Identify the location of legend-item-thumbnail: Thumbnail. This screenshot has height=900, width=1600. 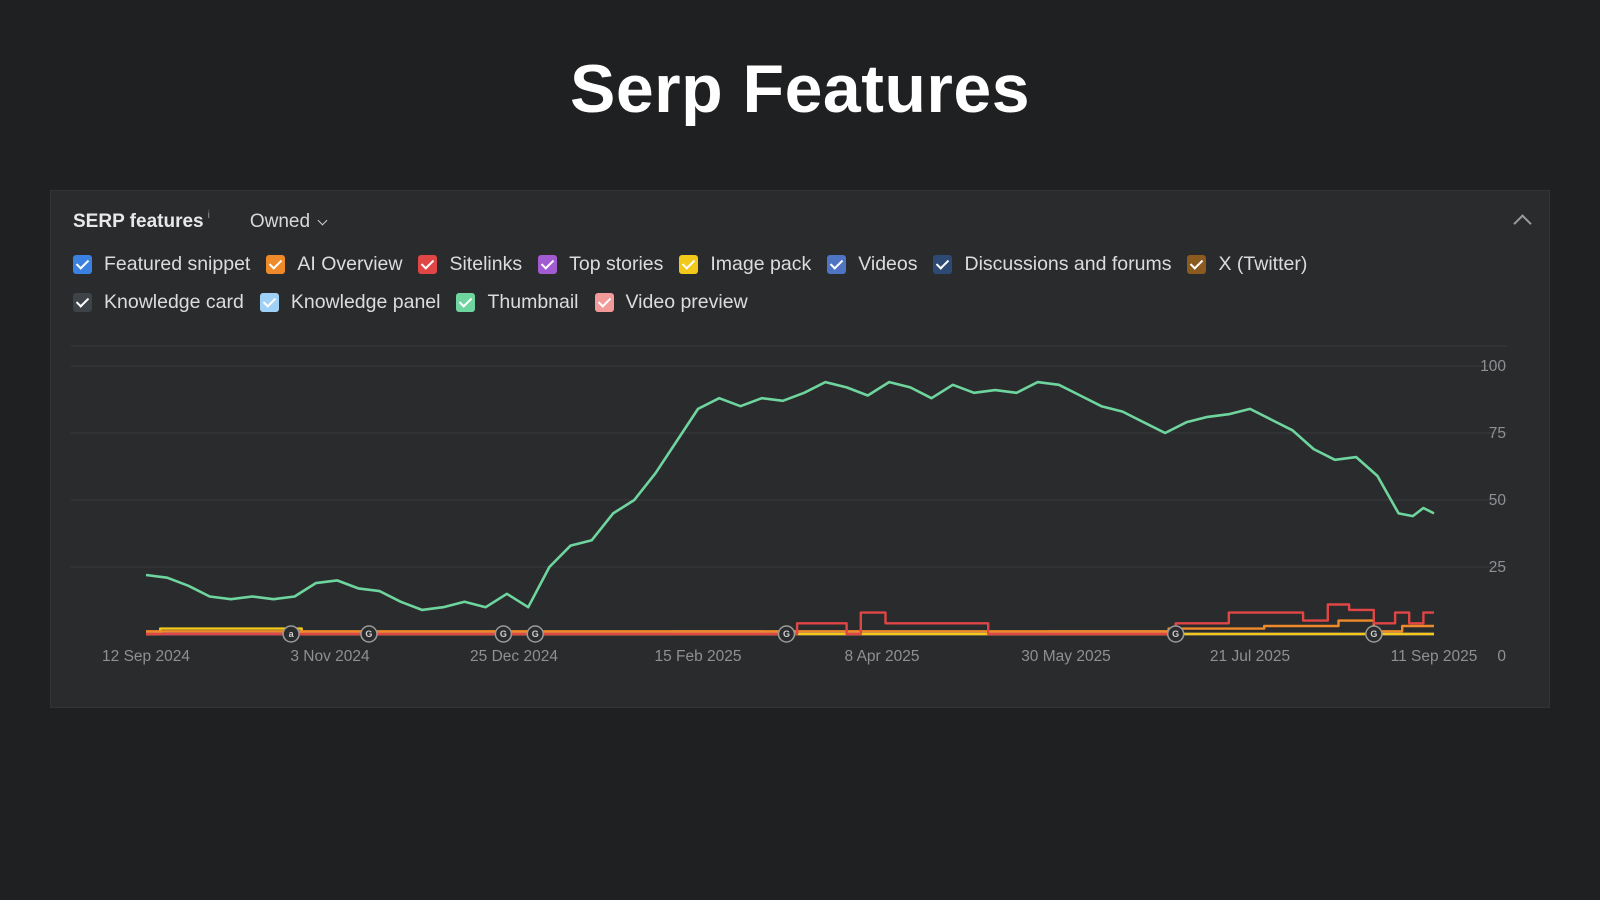
(517, 301).